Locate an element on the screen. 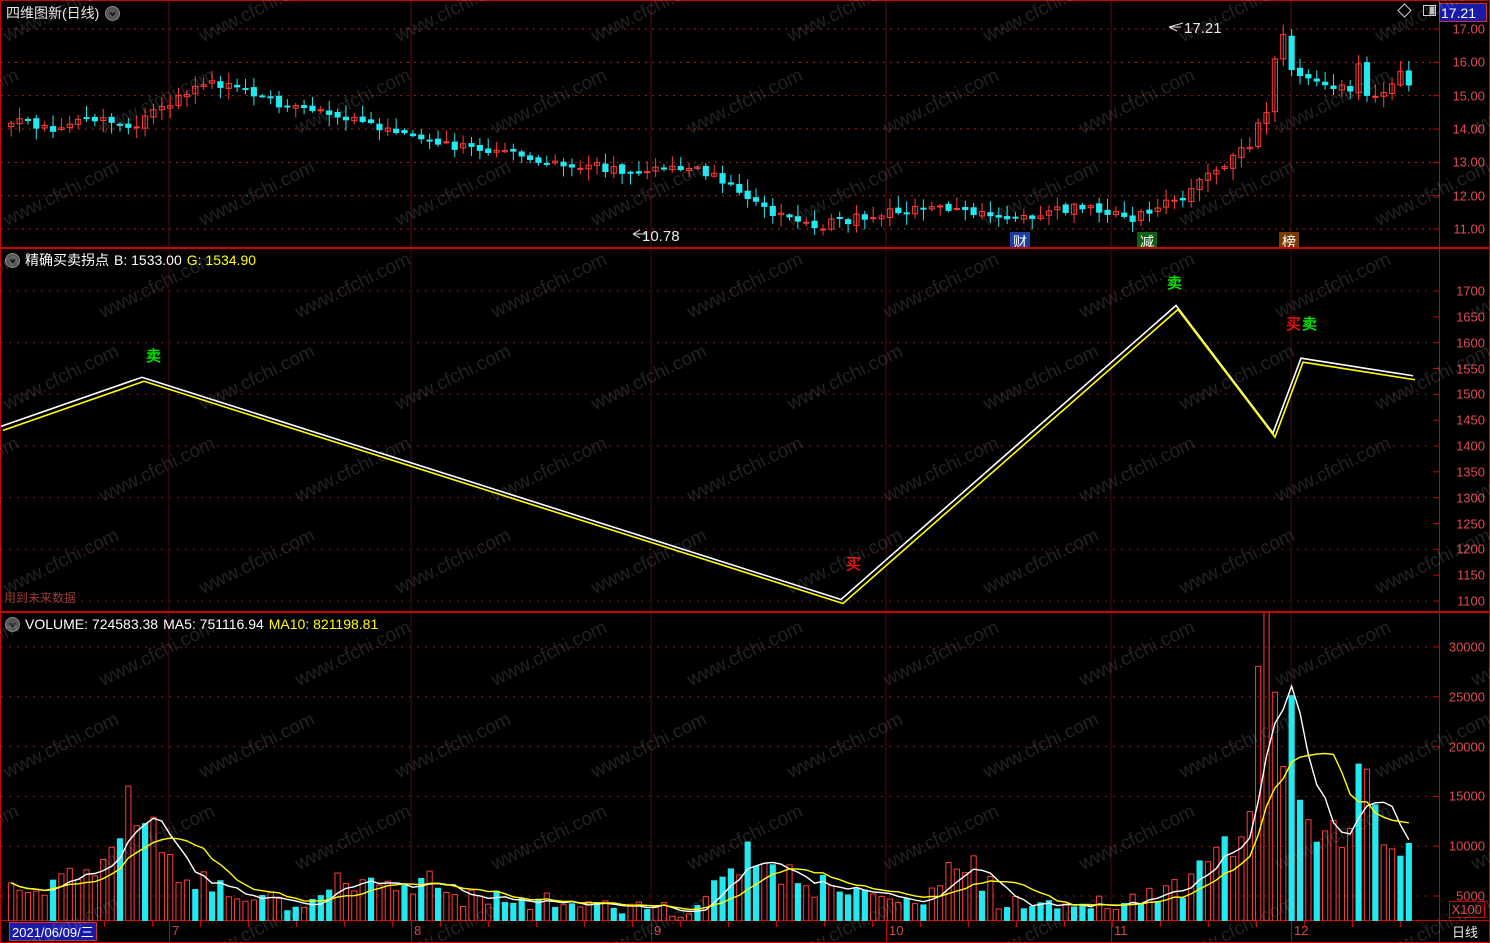  volume-ma10-value: MA10: 821198.81 is located at coordinates (323, 624).